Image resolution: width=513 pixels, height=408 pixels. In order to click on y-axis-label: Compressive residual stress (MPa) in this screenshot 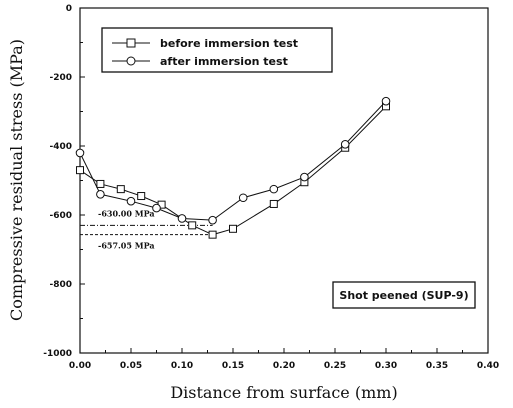, I will do `click(16, 180)`.